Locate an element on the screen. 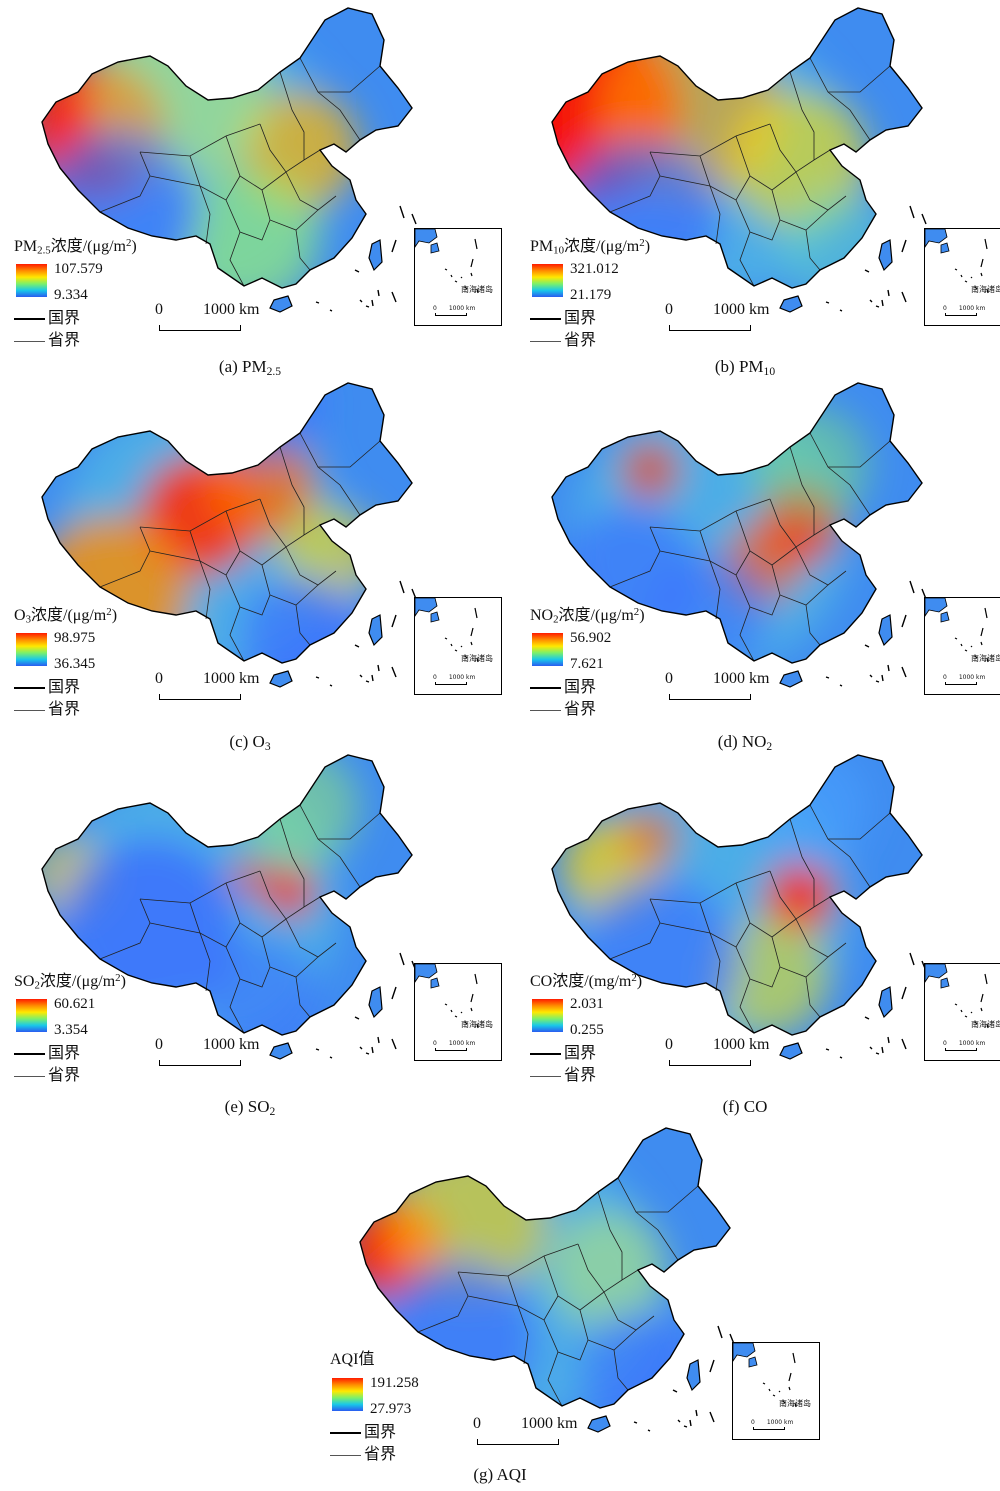  so2-national-boundary is located at coordinates (227, 895).